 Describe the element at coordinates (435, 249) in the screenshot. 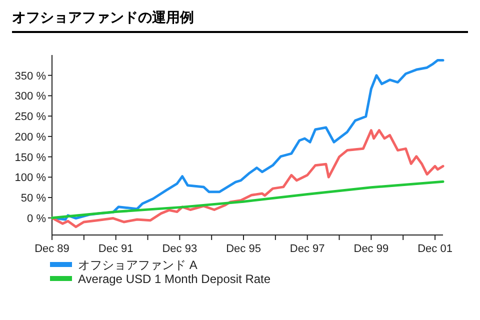

I see `x-tick-label: Dec 01` at that location.